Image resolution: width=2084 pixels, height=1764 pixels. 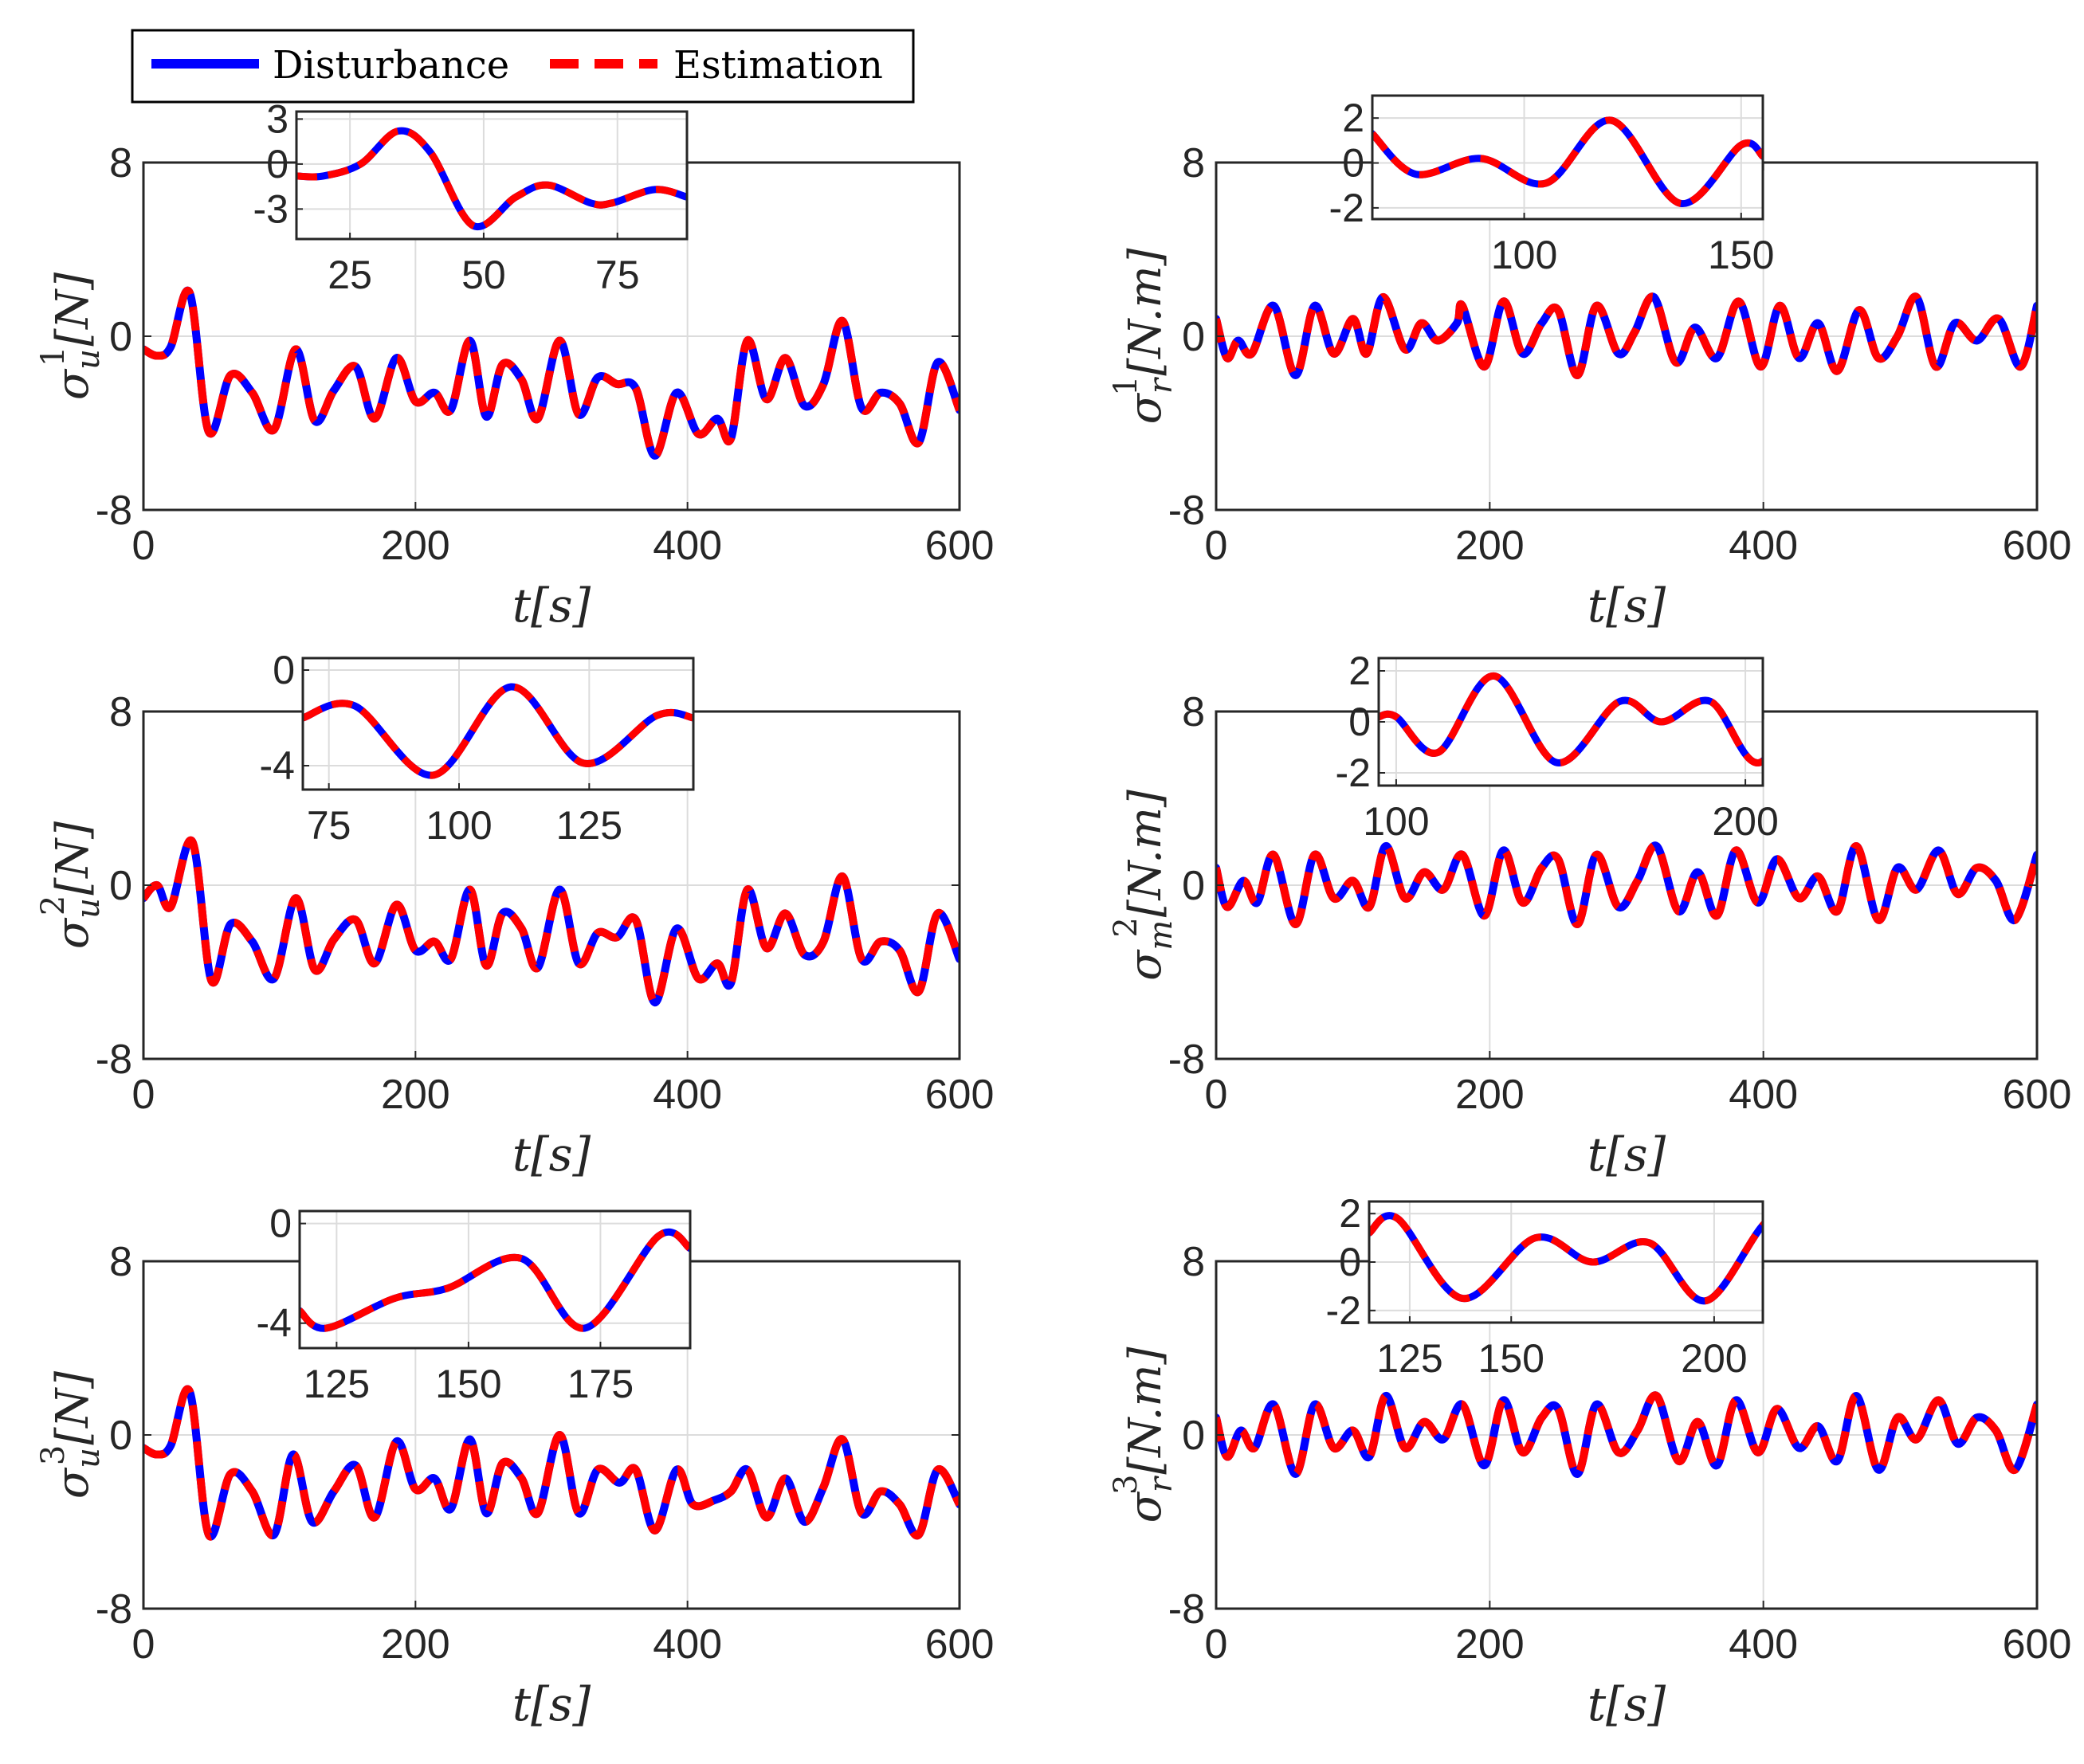 What do you see at coordinates (1146, 853) in the screenshot?
I see `y-label-unit: [N.m]` at bounding box center [1146, 853].